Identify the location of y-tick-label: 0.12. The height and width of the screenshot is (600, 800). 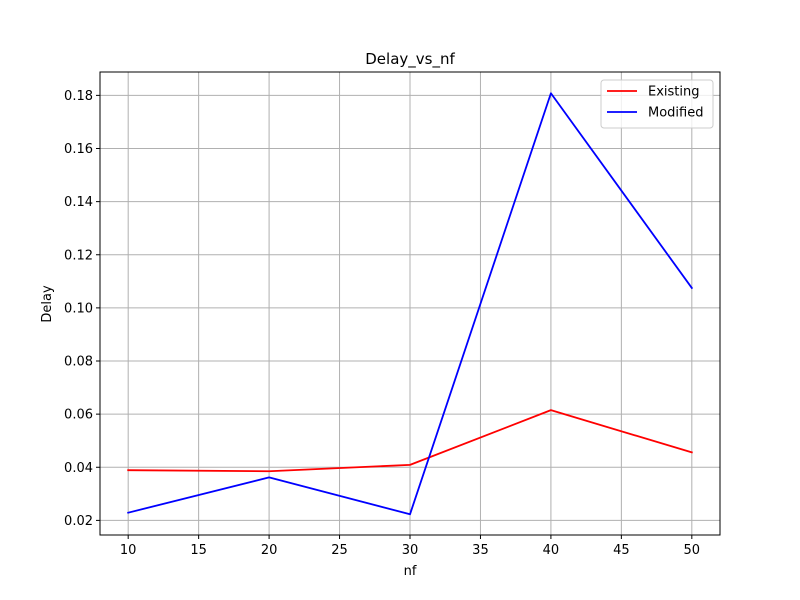
(78, 255).